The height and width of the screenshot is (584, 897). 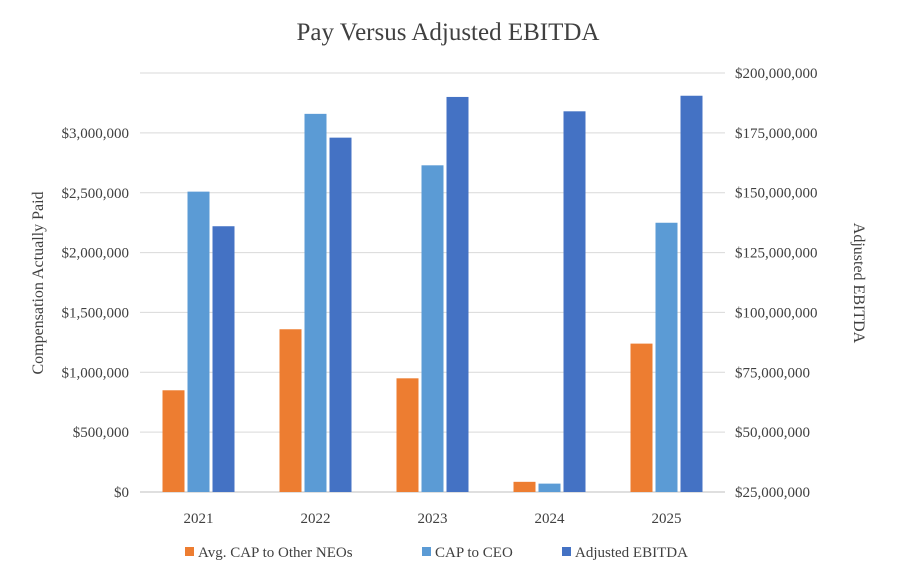 I want to click on left-axis-title: Compensation Actually Paid, so click(x=38, y=282).